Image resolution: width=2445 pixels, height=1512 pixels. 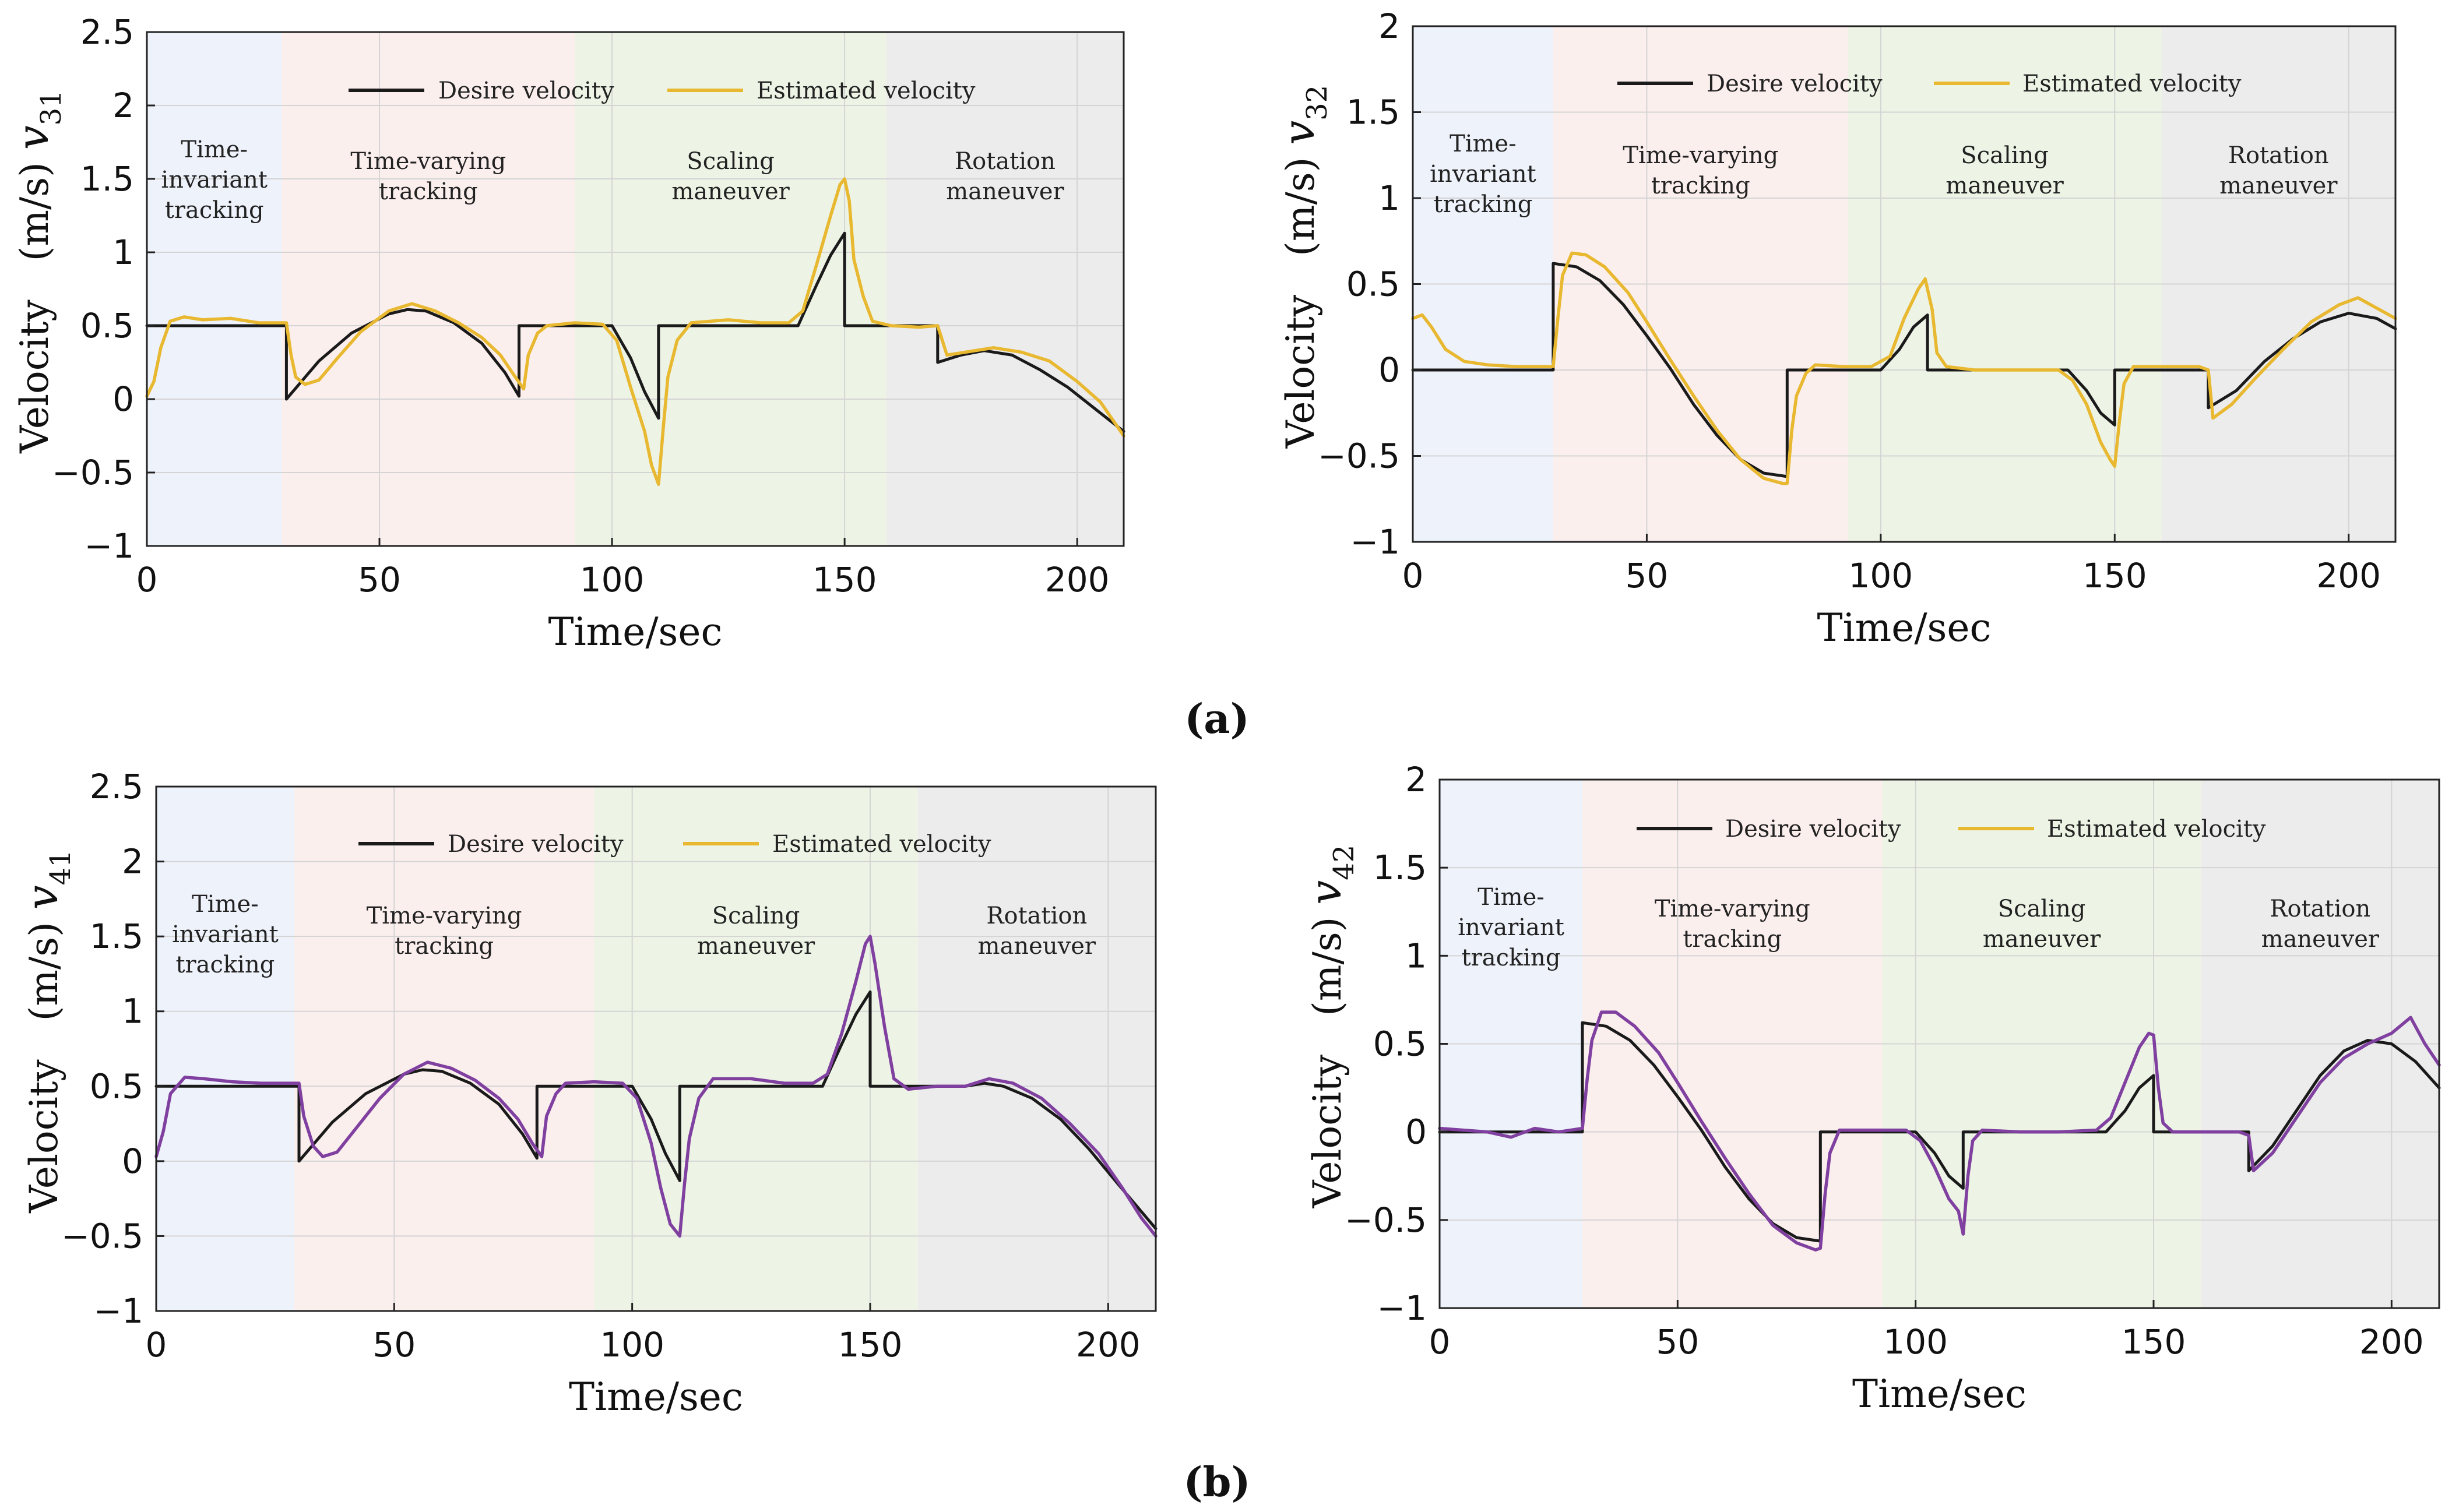 I want to click on estimated-velocity-line-v42, so click(x=1939, y=1131).